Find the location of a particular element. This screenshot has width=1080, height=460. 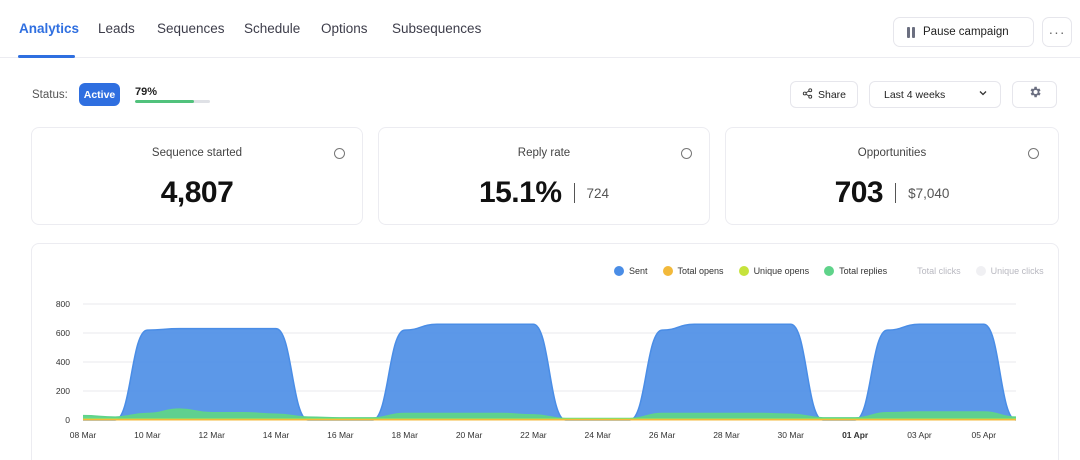

card-opportunities: Opportunities 703 $7,040 is located at coordinates (892, 176).